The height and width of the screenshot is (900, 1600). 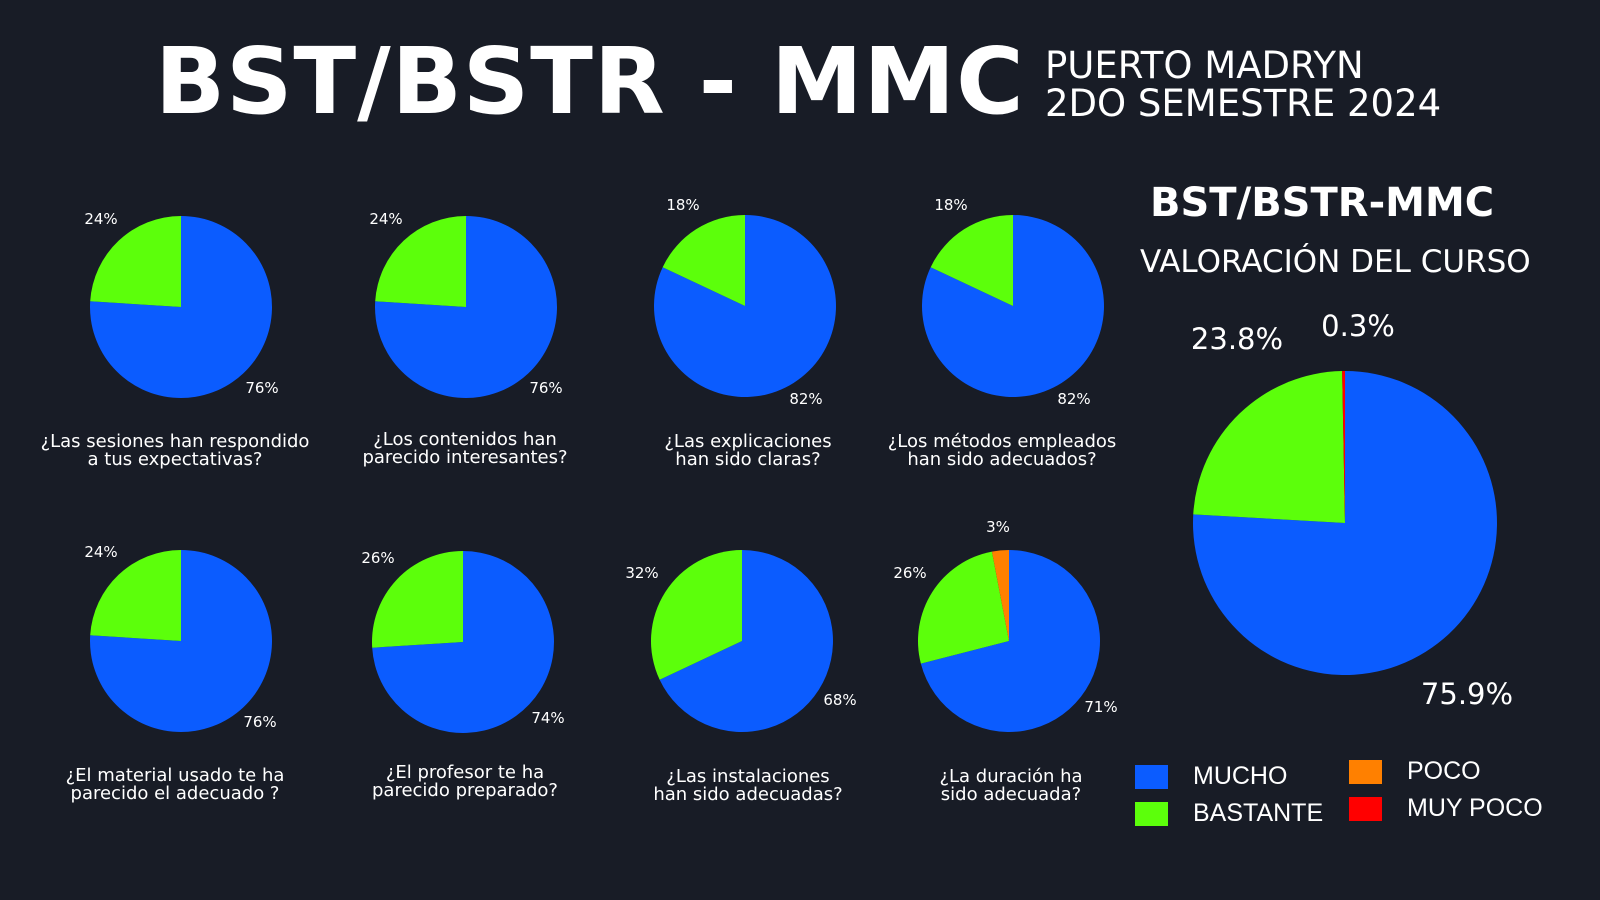 I want to click on legend-item-poco: POCO, so click(x=1415, y=771).